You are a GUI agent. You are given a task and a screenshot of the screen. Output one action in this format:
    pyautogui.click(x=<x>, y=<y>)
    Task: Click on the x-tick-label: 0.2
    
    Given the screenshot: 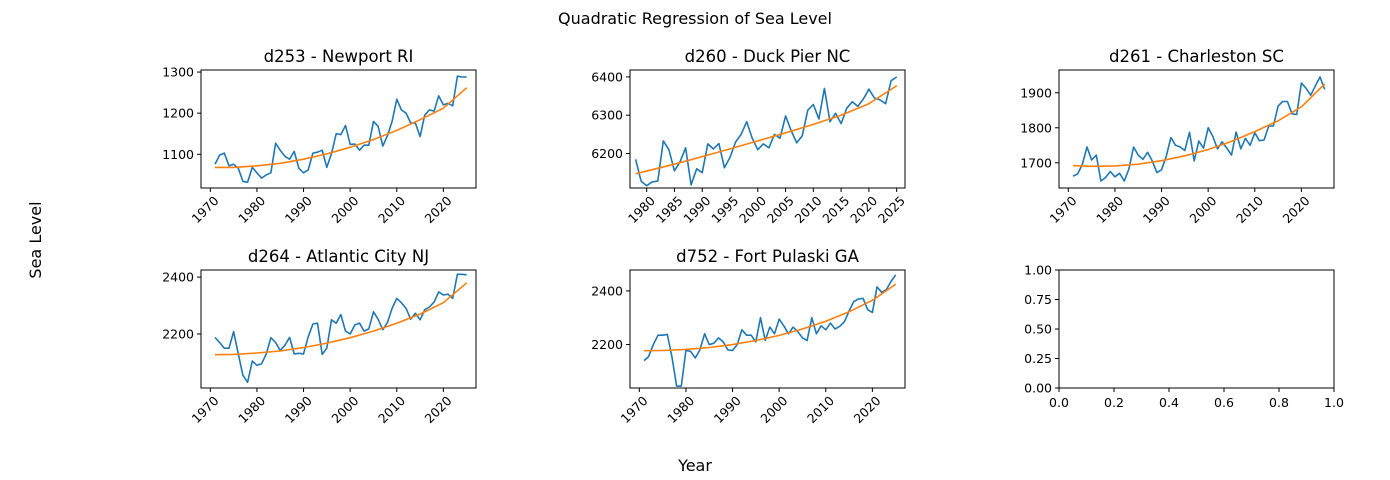 What is the action you would take?
    pyautogui.click(x=1114, y=402)
    